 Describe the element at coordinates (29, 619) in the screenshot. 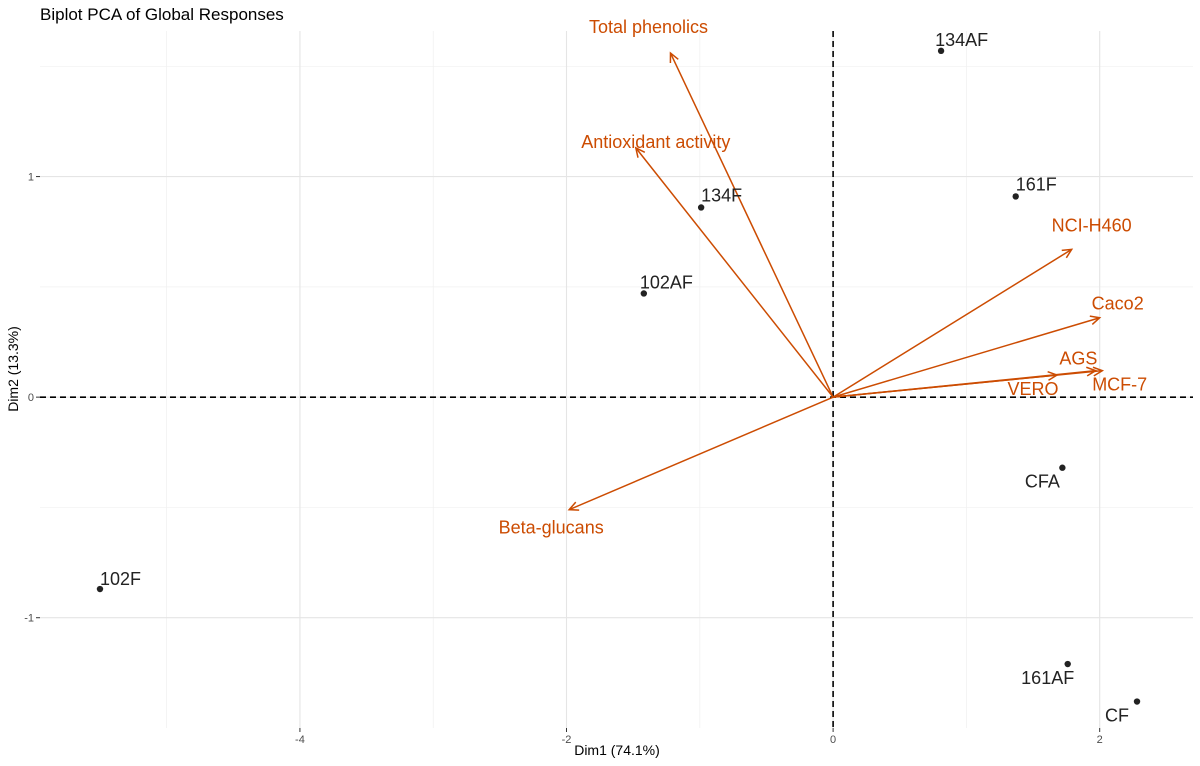

I see `y-tick-label: -1` at that location.